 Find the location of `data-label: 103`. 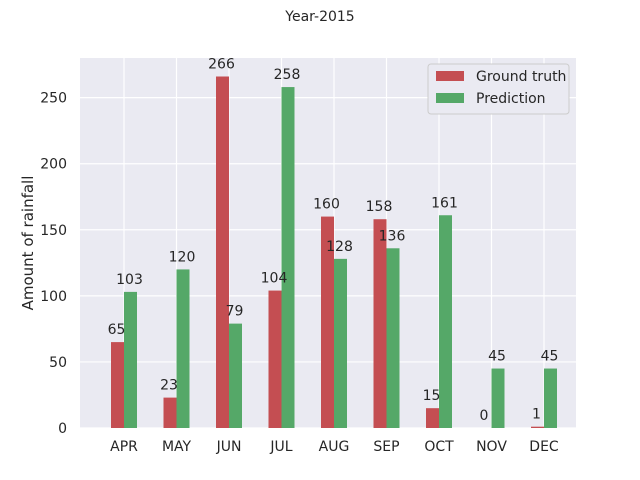

data-label: 103 is located at coordinates (129, 280).